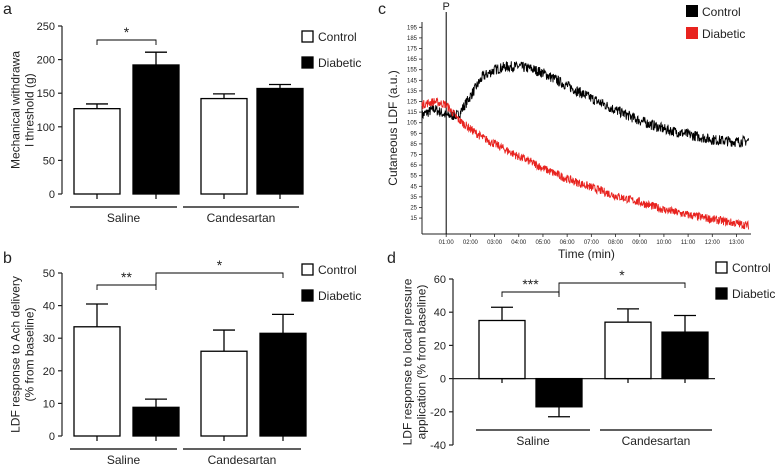 The image size is (778, 467). Describe the element at coordinates (753, 294) in the screenshot. I see `d-legend-diabetic-label: Diabetic` at that location.